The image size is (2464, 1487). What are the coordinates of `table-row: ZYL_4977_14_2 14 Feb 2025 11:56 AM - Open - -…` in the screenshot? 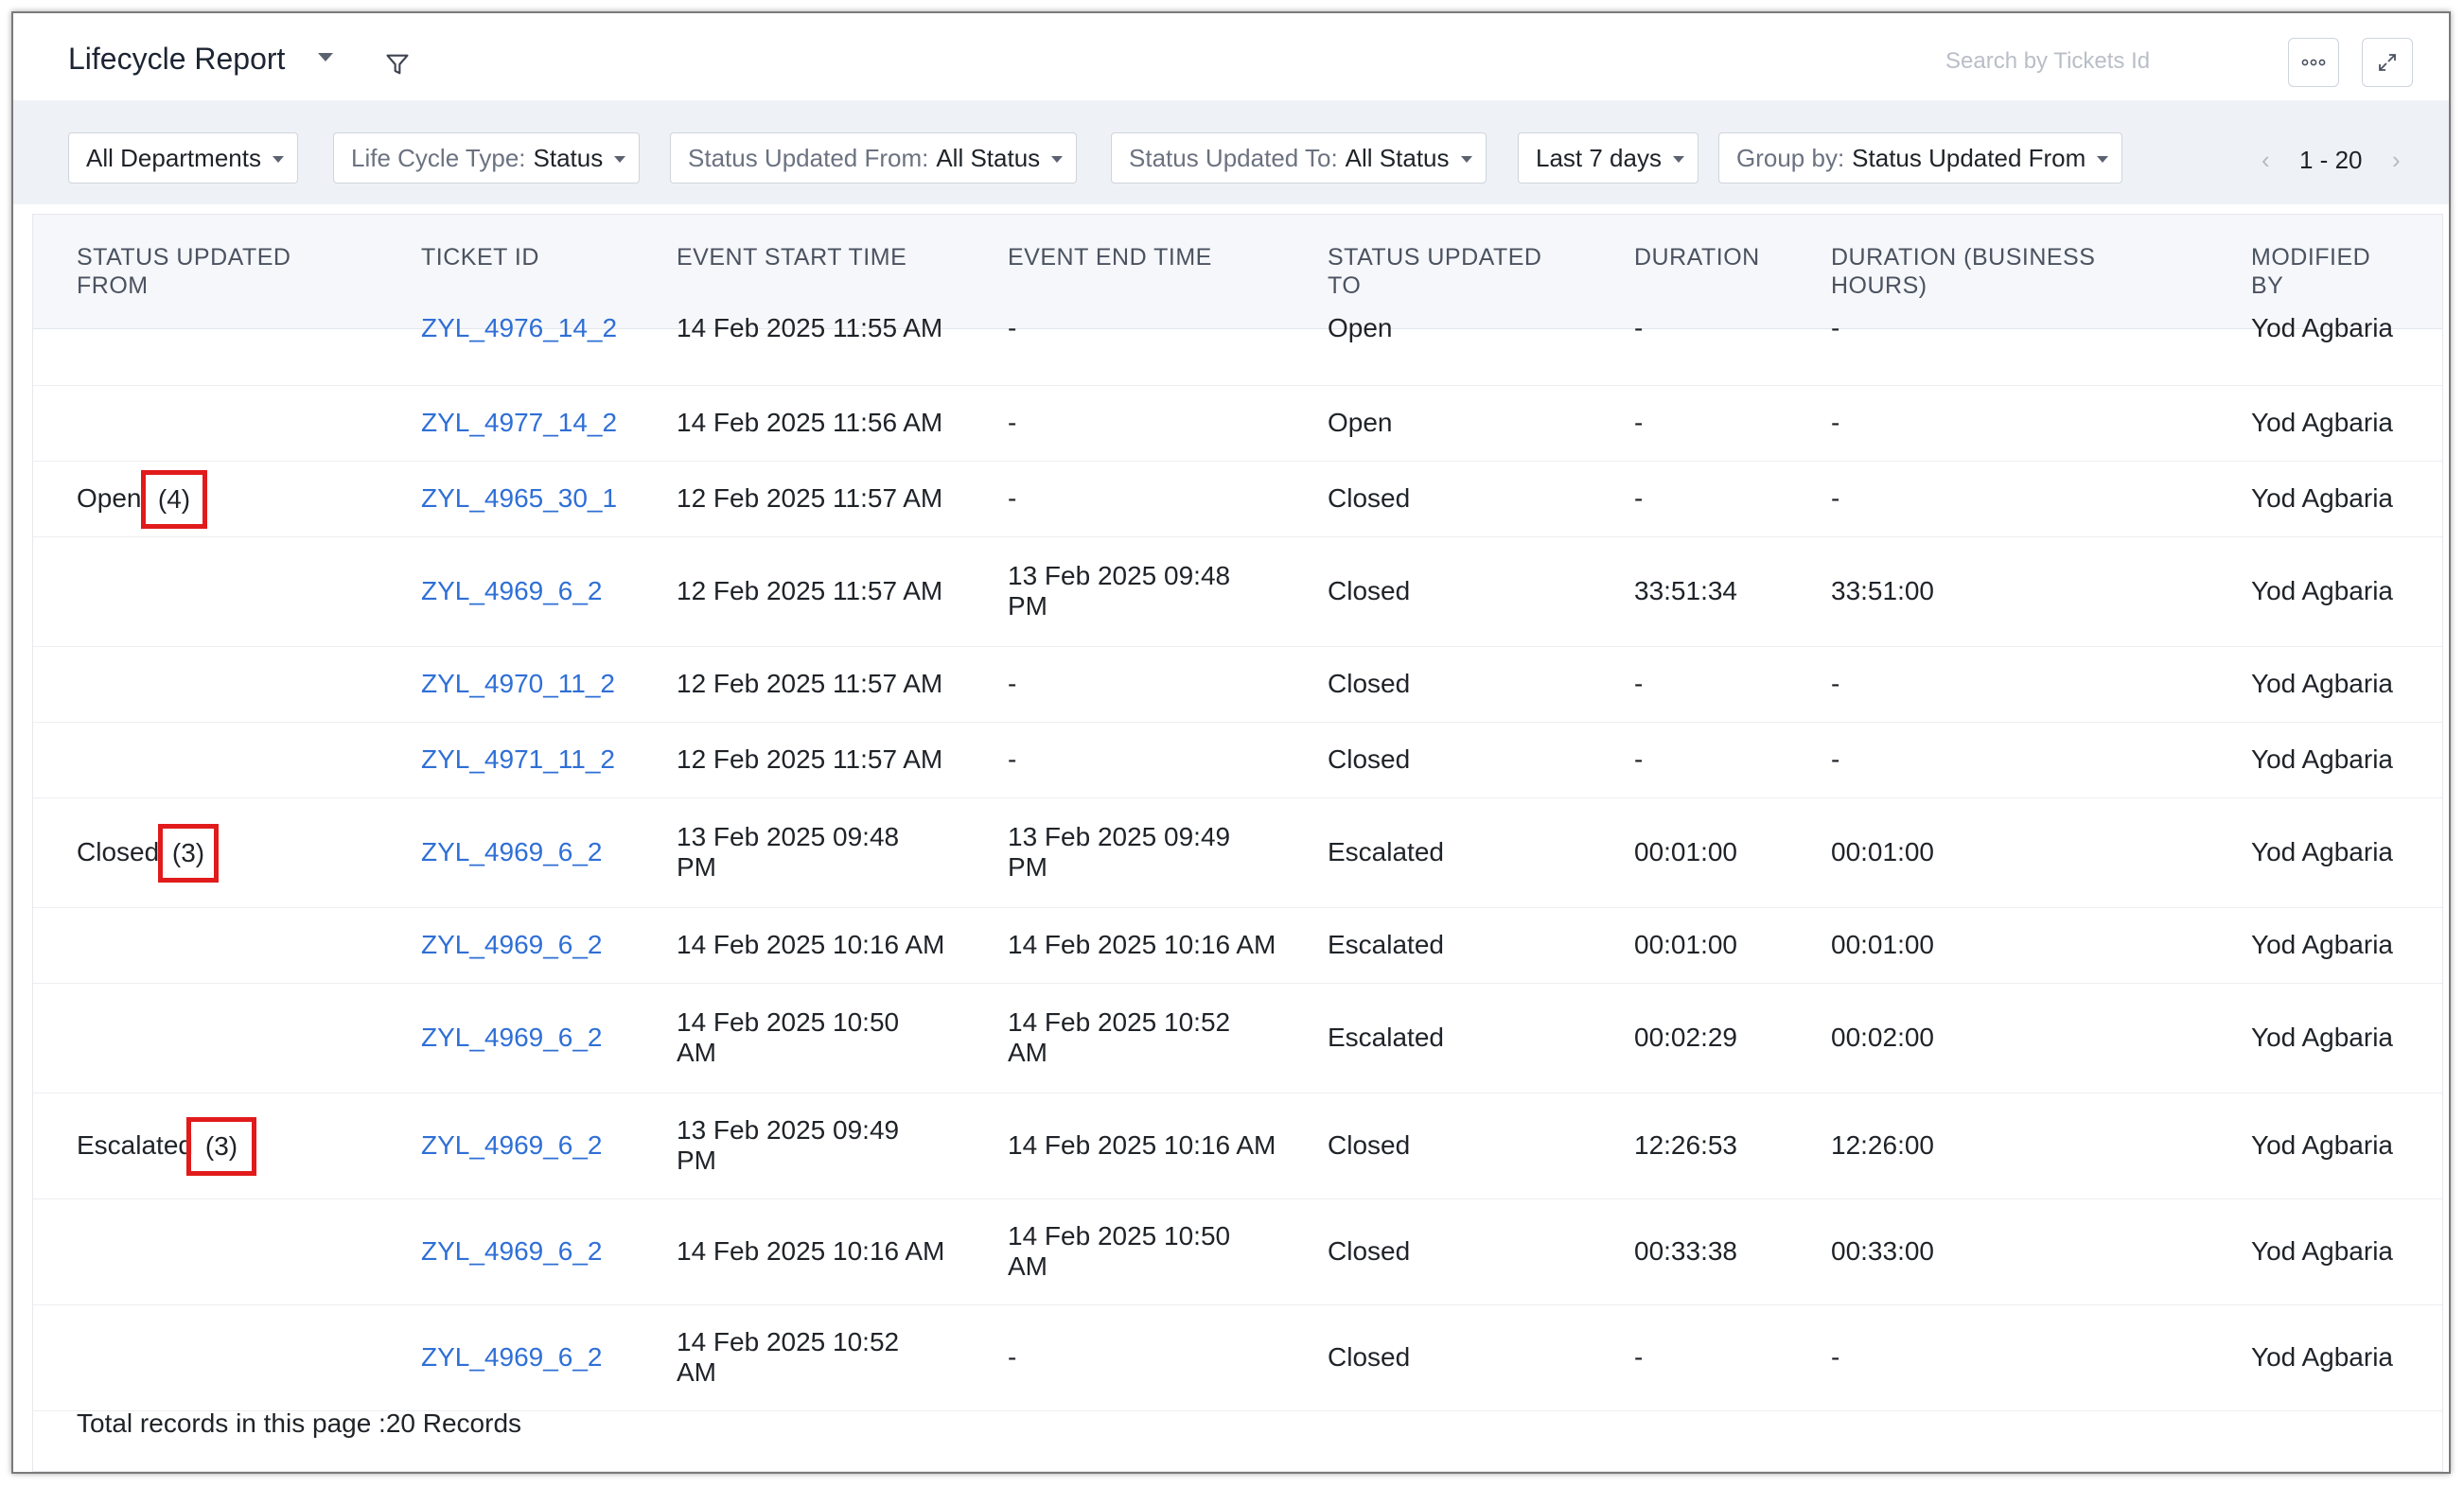 It's located at (1237, 423).